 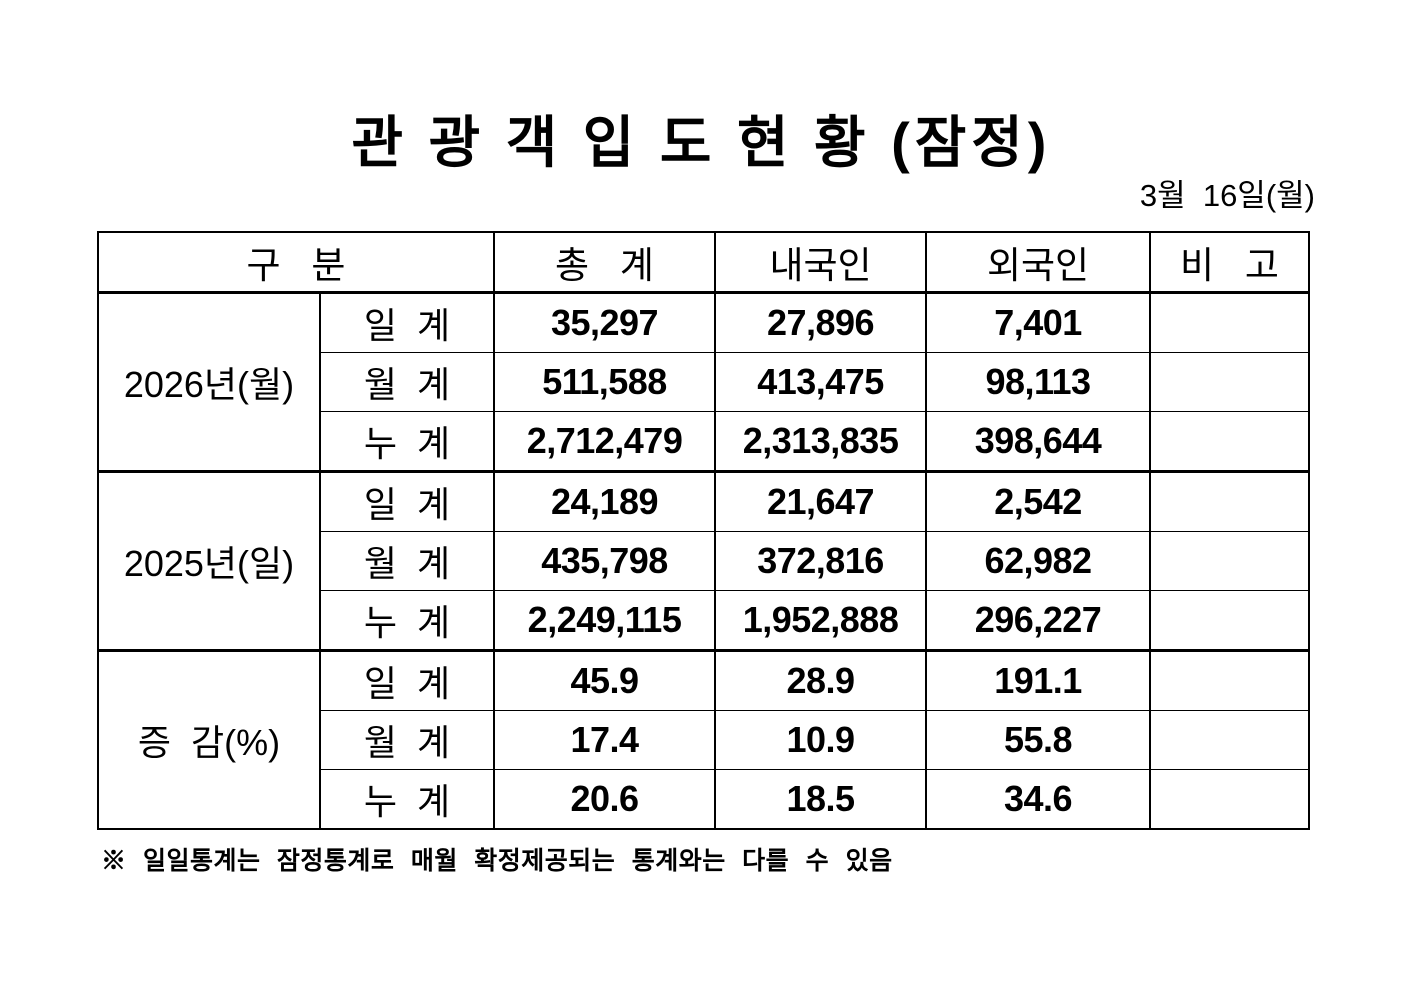 What do you see at coordinates (1038, 620) in the screenshot?
I see `cell-foreign: 296,227` at bounding box center [1038, 620].